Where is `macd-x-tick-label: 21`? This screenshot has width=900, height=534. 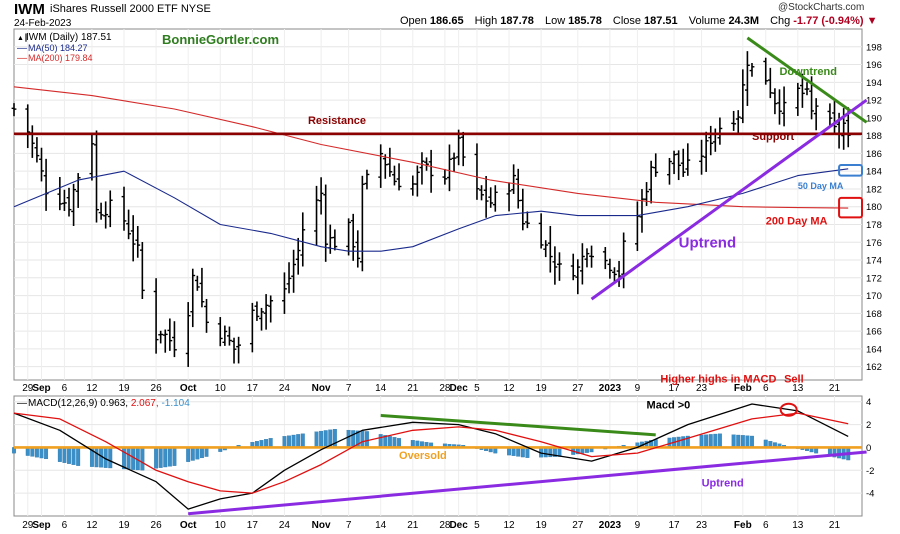
macd-x-tick-label: 21 is located at coordinates (413, 525).